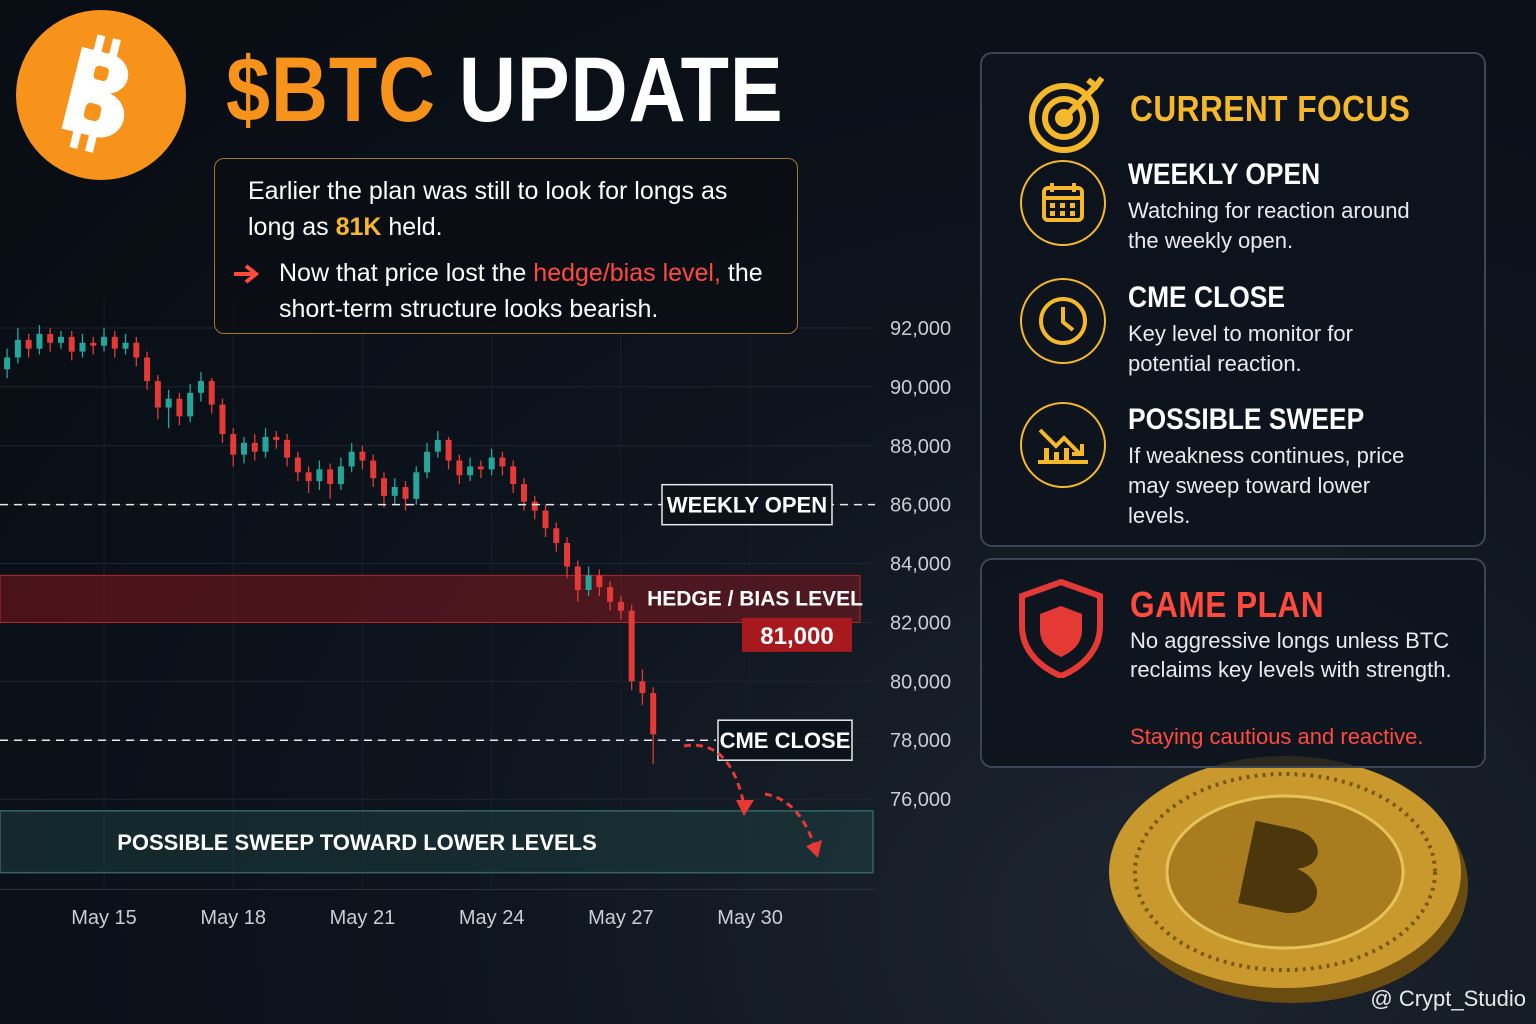 The image size is (1536, 1024). I want to click on y-tick-label: 90,000, so click(920, 388).